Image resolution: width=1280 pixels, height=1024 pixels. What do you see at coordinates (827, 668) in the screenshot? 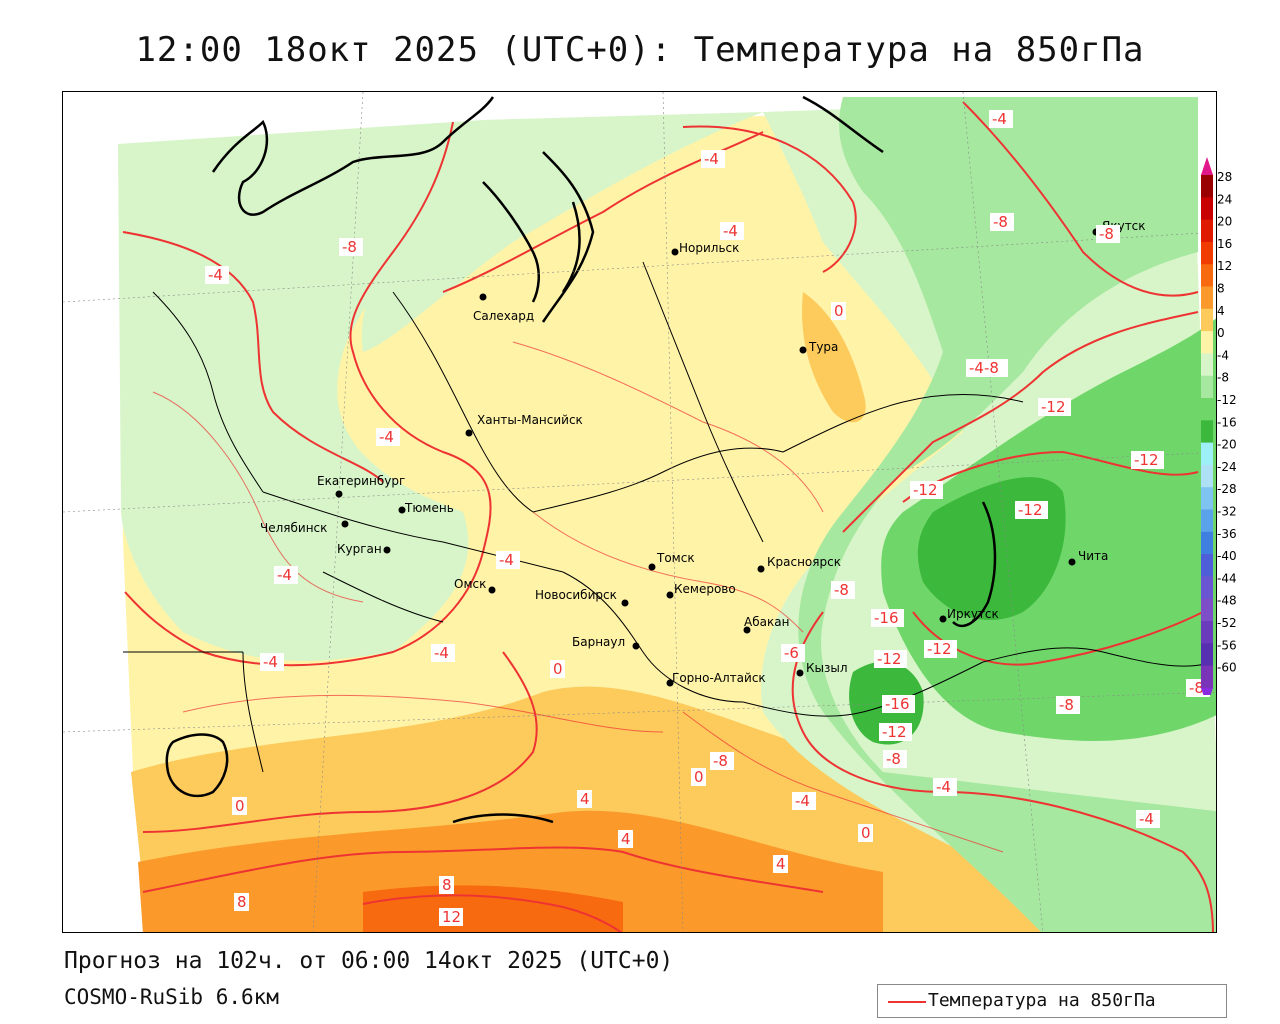
I see `city-label: Кызыл` at bounding box center [827, 668].